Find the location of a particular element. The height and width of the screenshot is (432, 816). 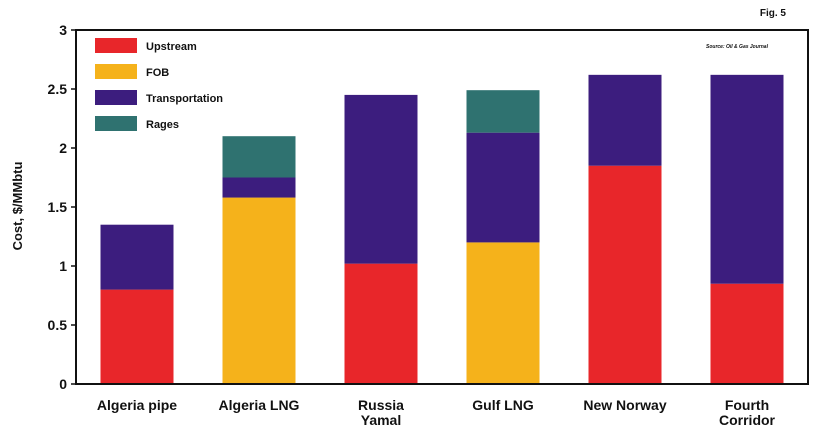

legend-label: Transportation is located at coordinates (184, 99).